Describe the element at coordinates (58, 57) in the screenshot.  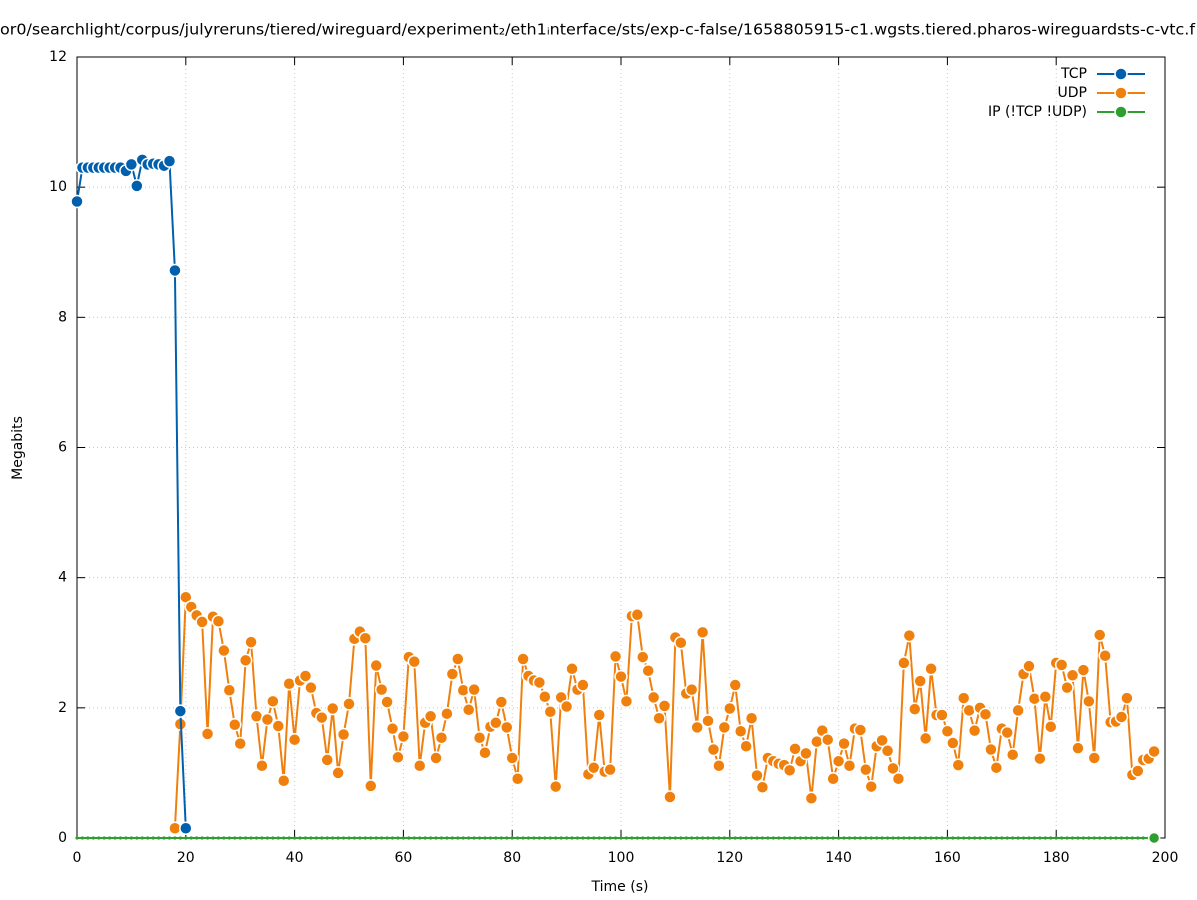
I see `y-tick-label: 12` at that location.